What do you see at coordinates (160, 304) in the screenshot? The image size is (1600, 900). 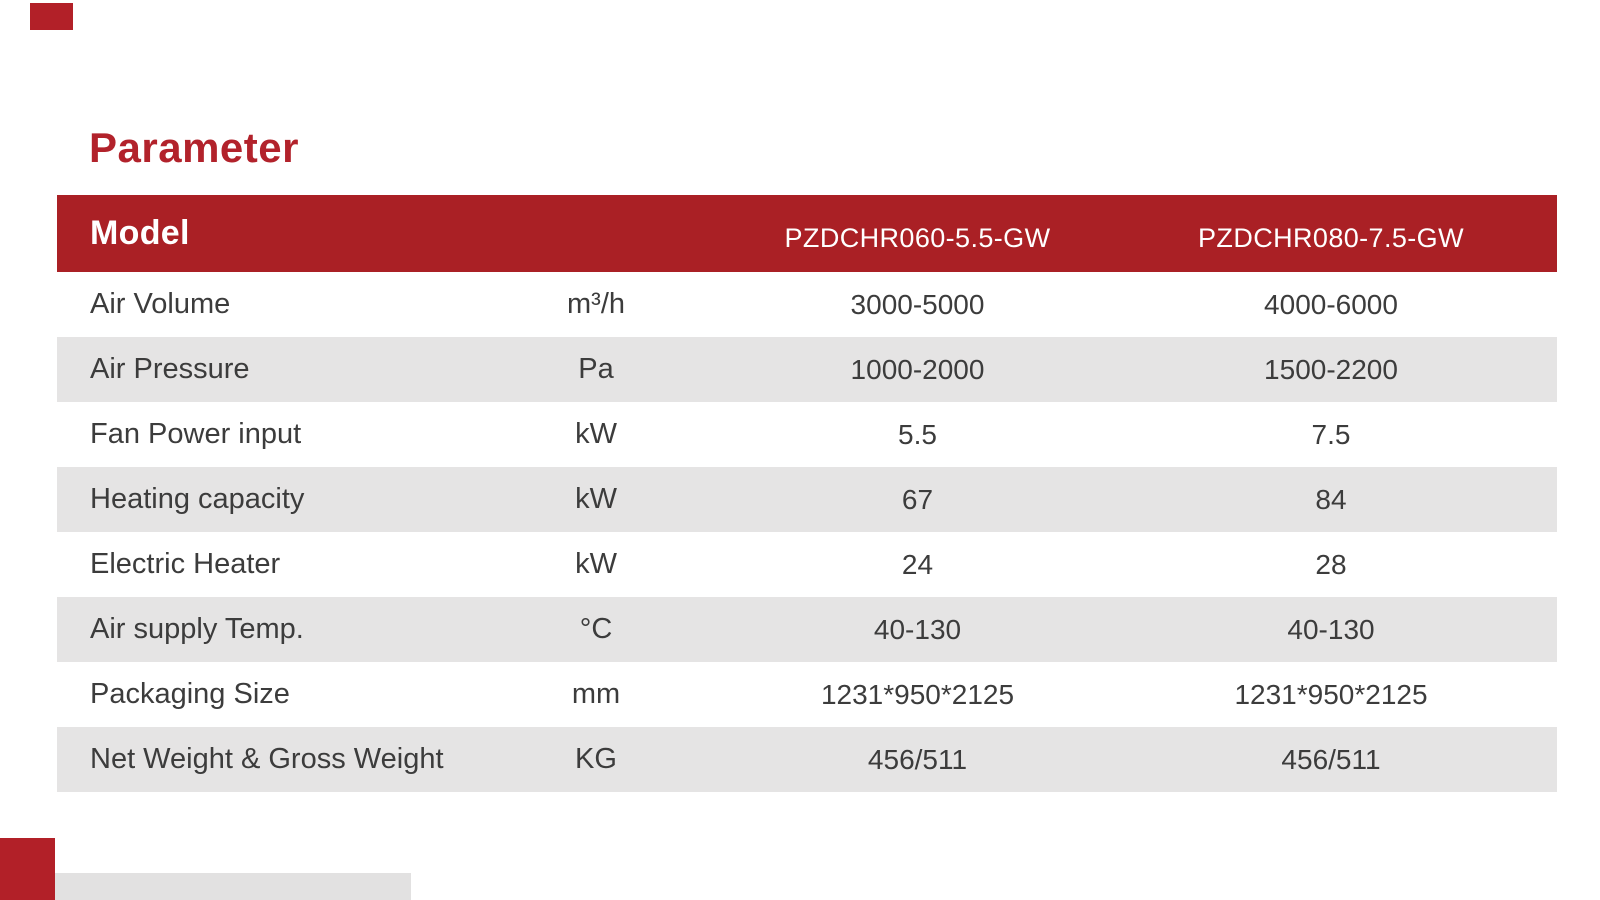 I see `row-label: Air Volume` at bounding box center [160, 304].